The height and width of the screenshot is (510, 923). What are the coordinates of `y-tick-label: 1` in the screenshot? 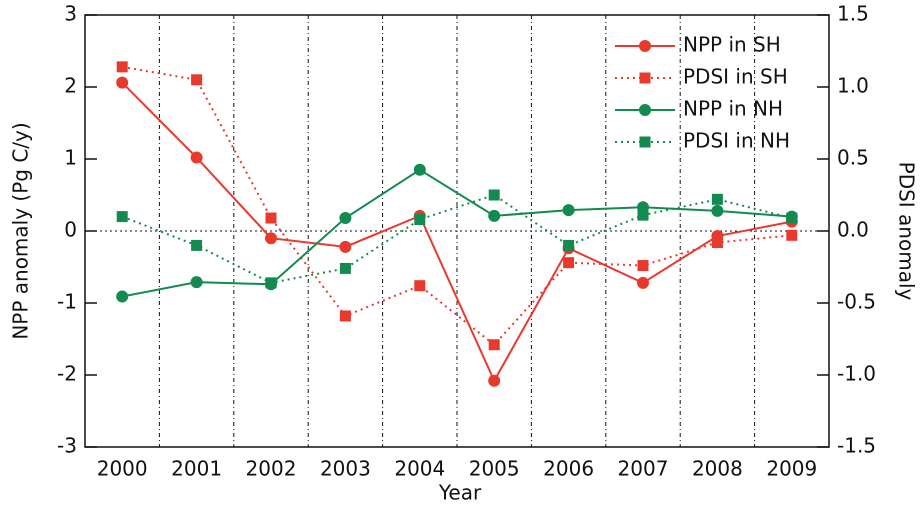 It's located at (70, 158).